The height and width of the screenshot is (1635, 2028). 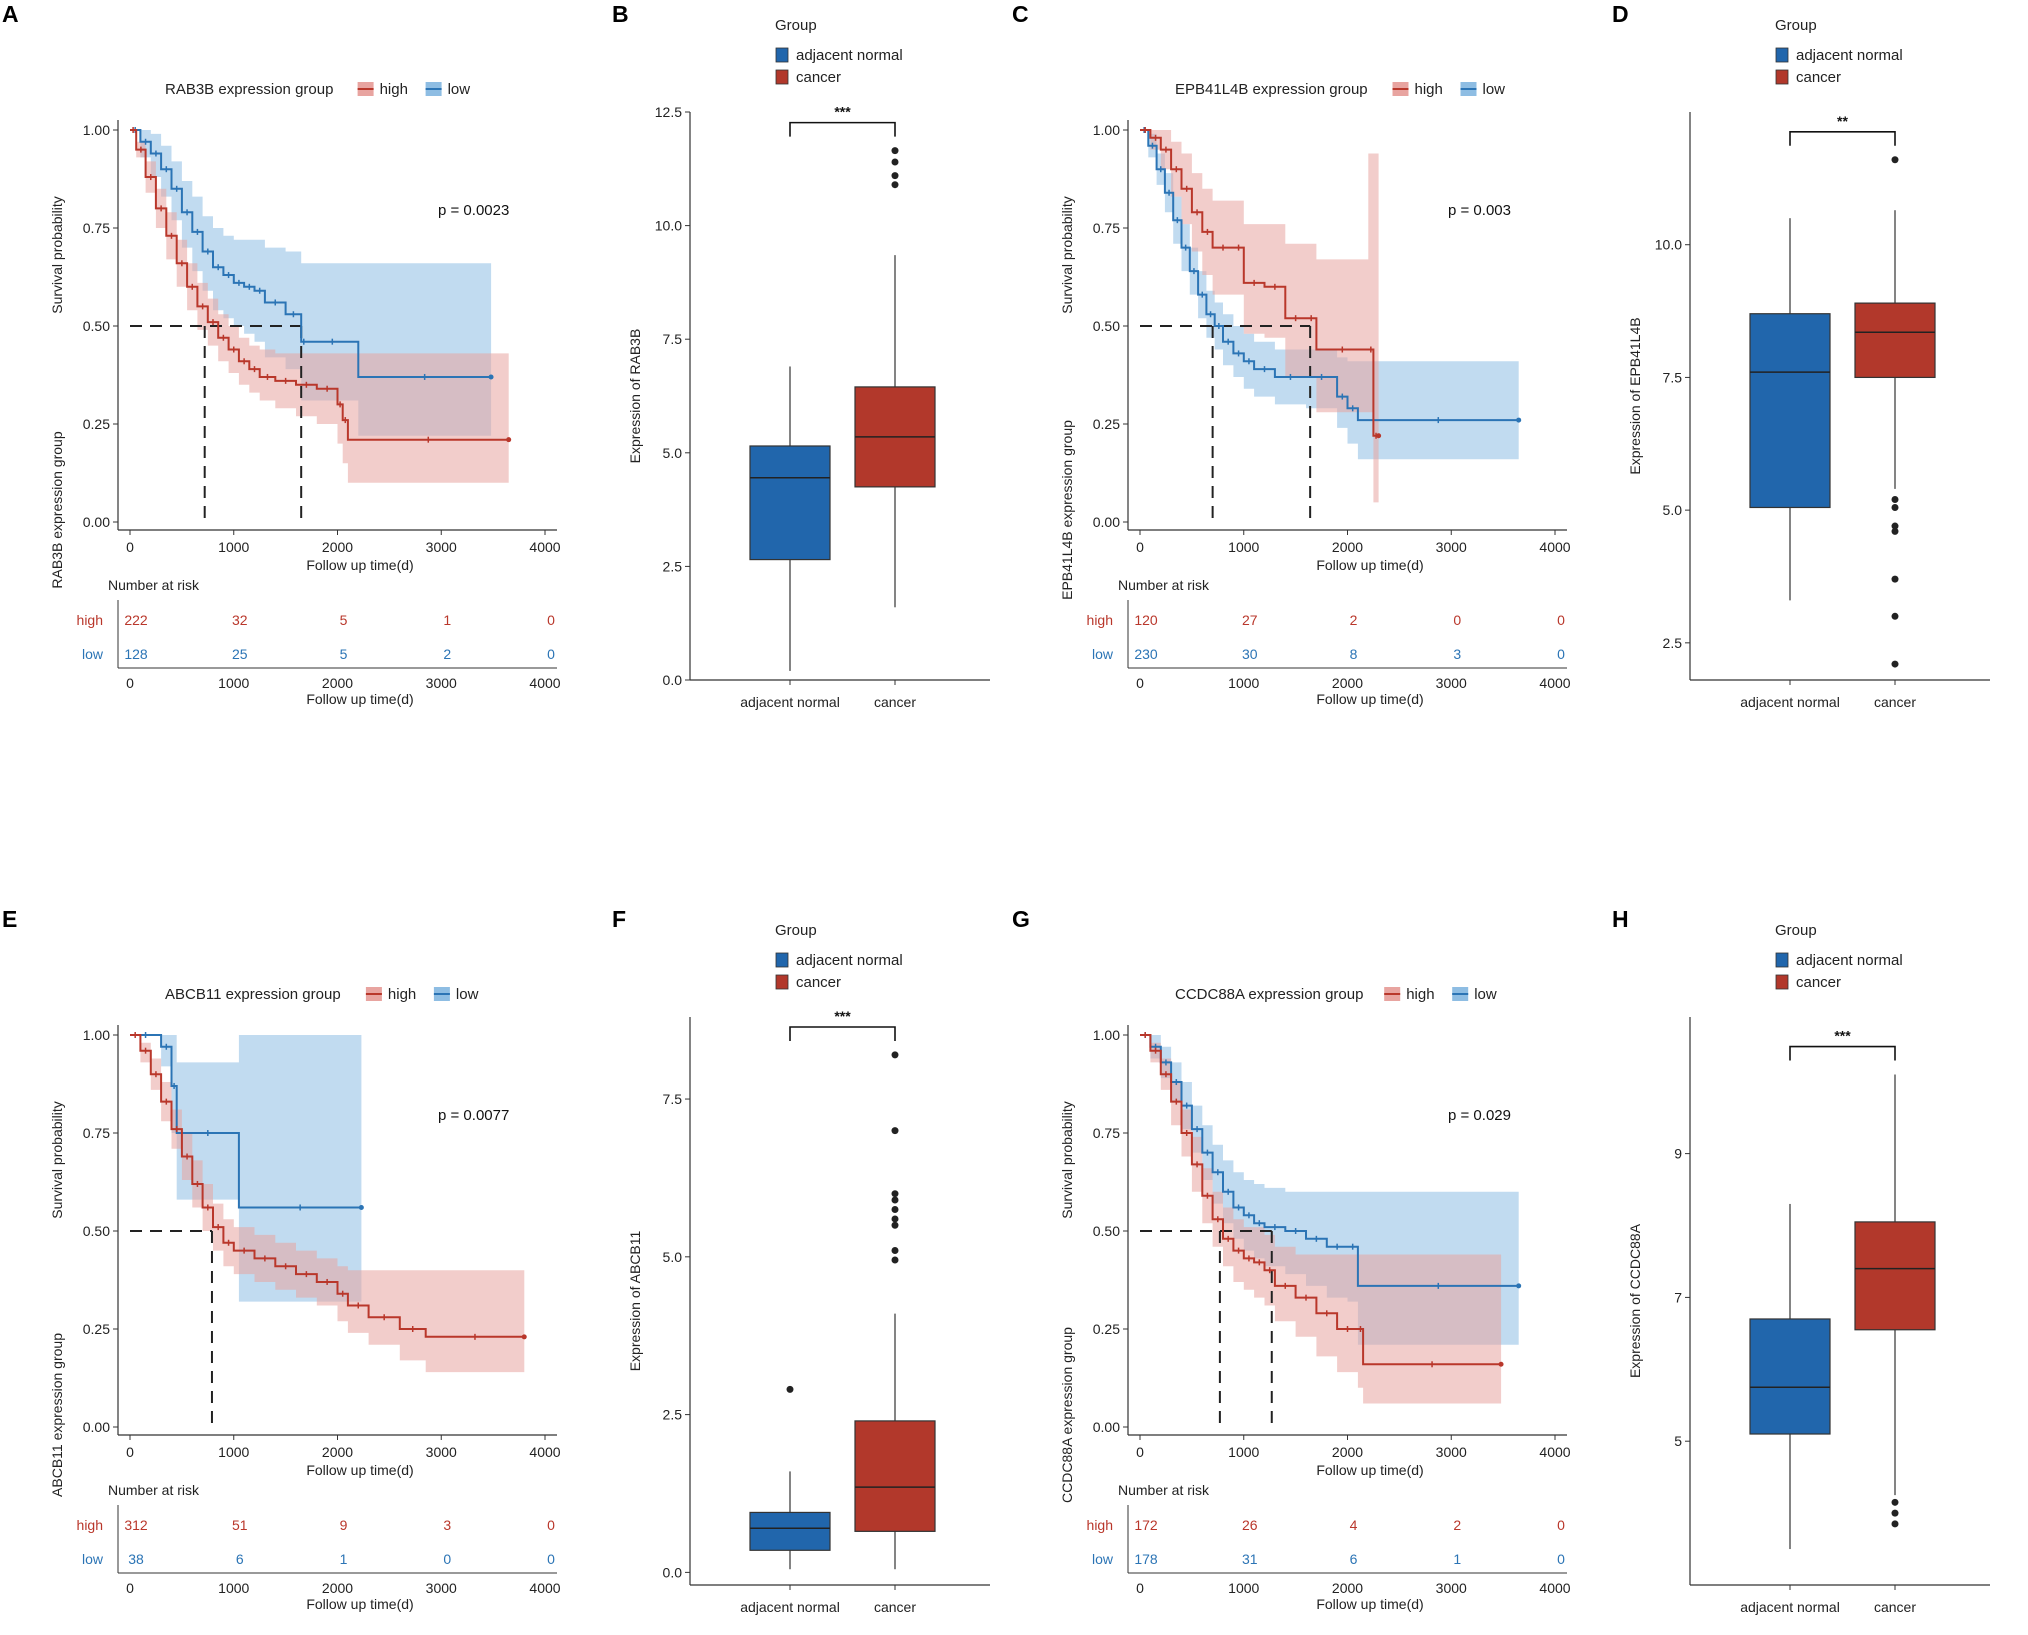 I want to click on risk-x-tick-label: 1000, so click(x=1243, y=683).